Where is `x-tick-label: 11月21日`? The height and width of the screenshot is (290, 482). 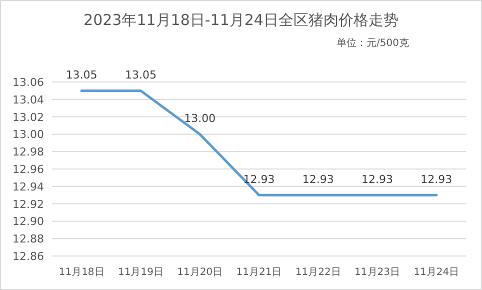 x-tick-label: 11月21日 is located at coordinates (259, 272).